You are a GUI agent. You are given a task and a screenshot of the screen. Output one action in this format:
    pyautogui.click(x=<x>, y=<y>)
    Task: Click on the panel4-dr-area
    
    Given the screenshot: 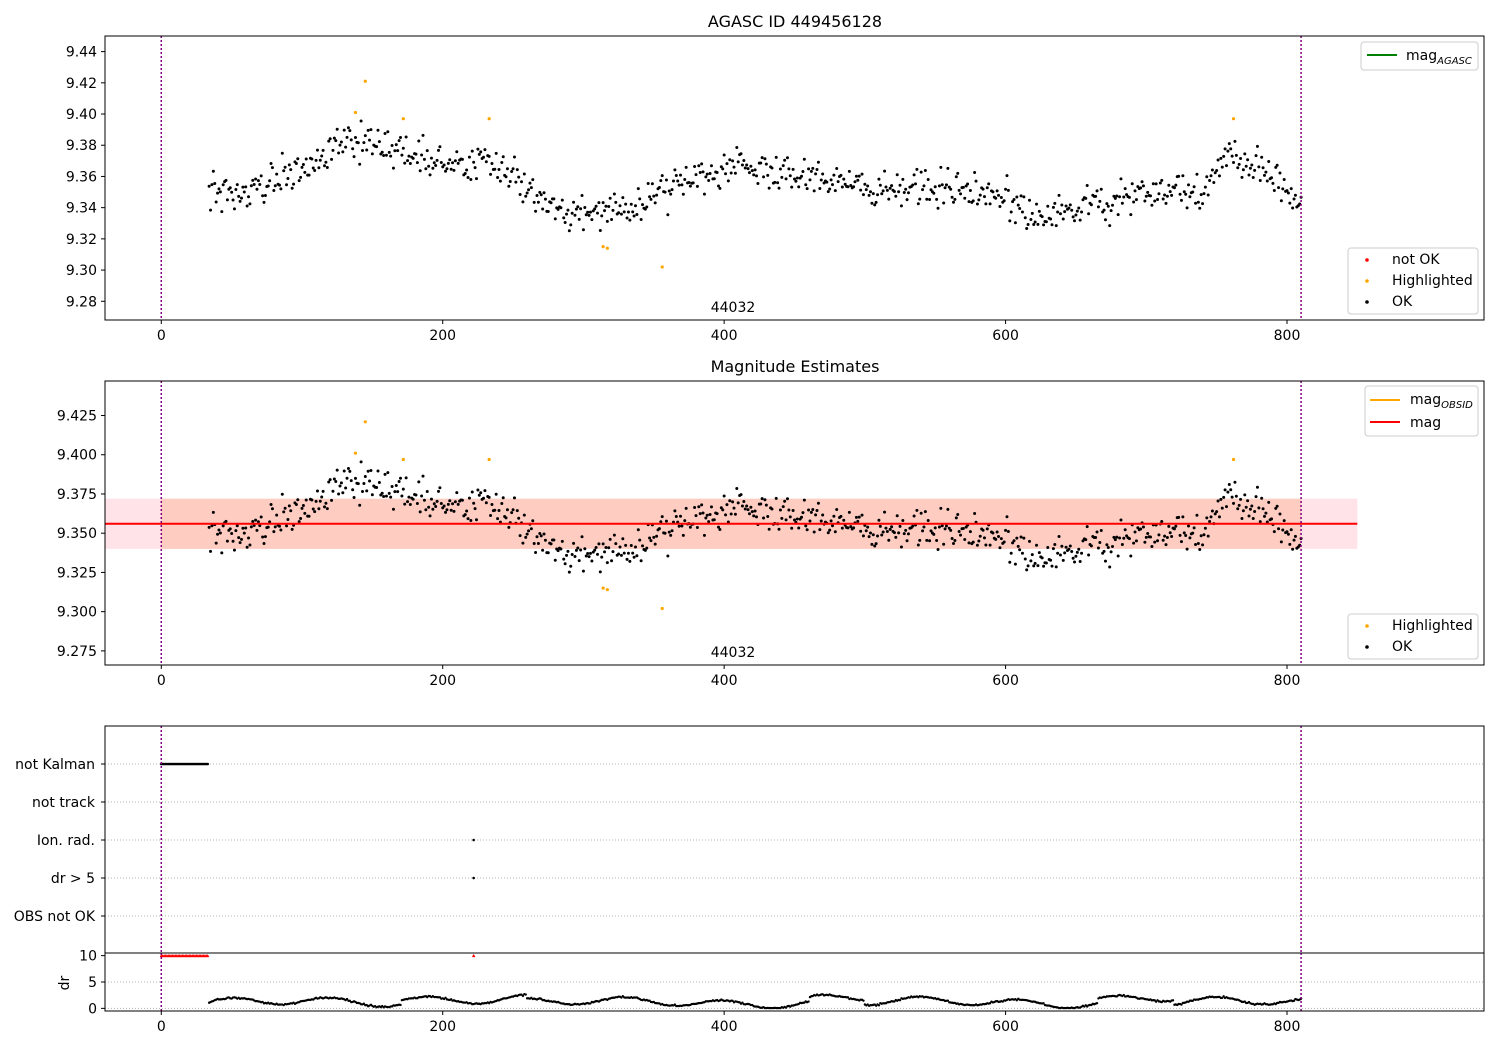 What is the action you would take?
    pyautogui.click(x=794, y=982)
    